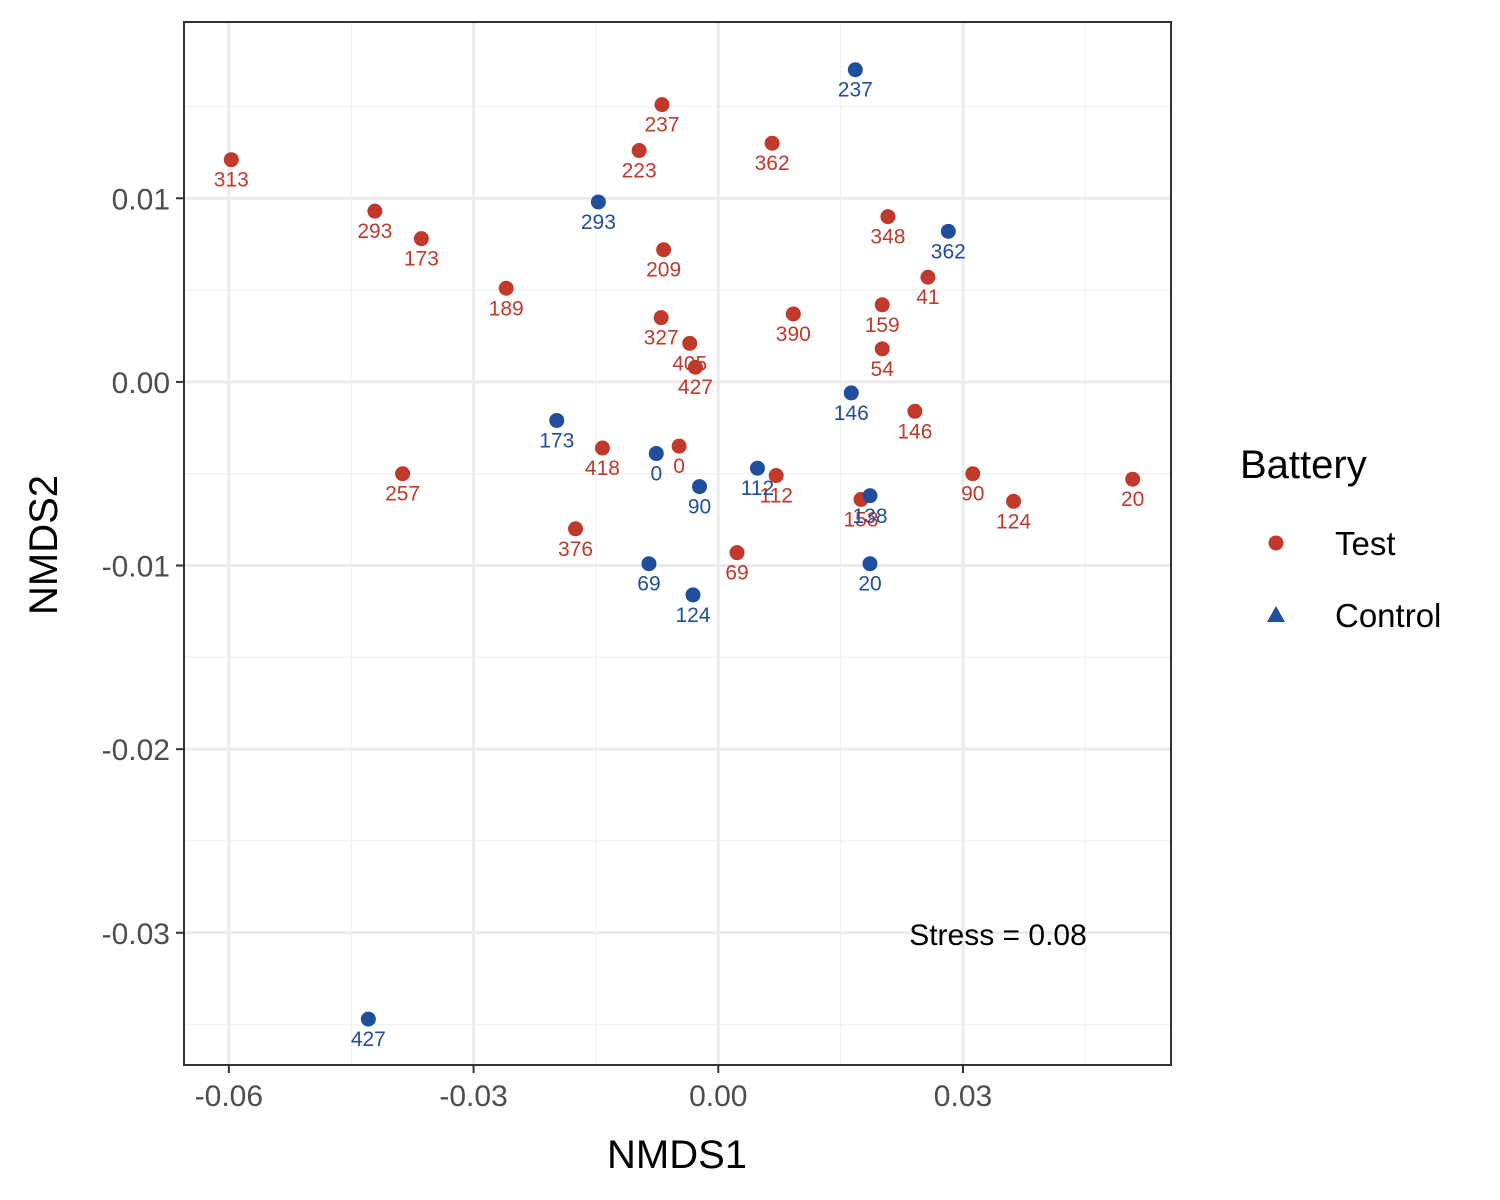 The width and height of the screenshot is (1500, 1200). Describe the element at coordinates (793, 334) in the screenshot. I see `test-point-label: 390` at that location.